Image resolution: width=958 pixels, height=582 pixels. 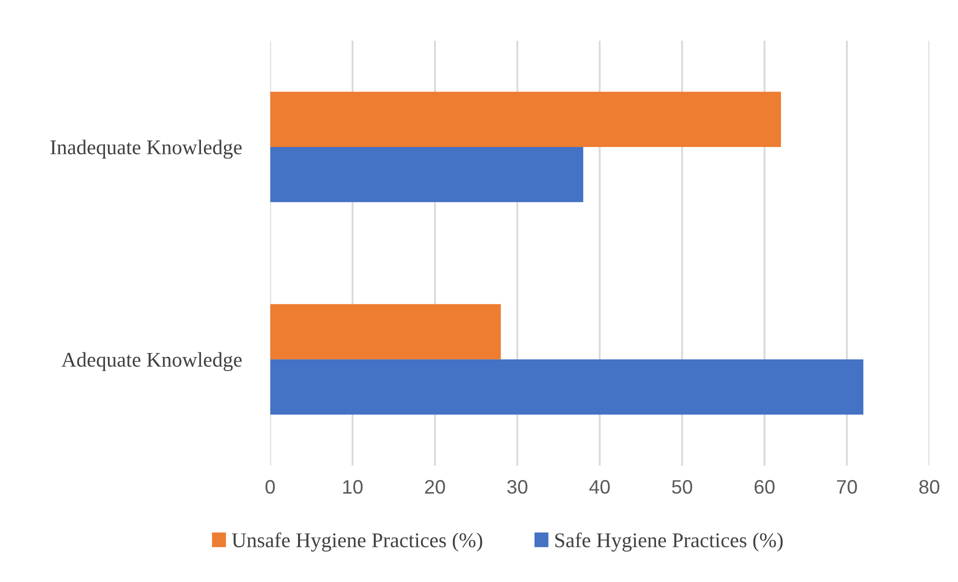 I want to click on legend-label: Unsafe Hygiene Practices (%), so click(x=357, y=542).